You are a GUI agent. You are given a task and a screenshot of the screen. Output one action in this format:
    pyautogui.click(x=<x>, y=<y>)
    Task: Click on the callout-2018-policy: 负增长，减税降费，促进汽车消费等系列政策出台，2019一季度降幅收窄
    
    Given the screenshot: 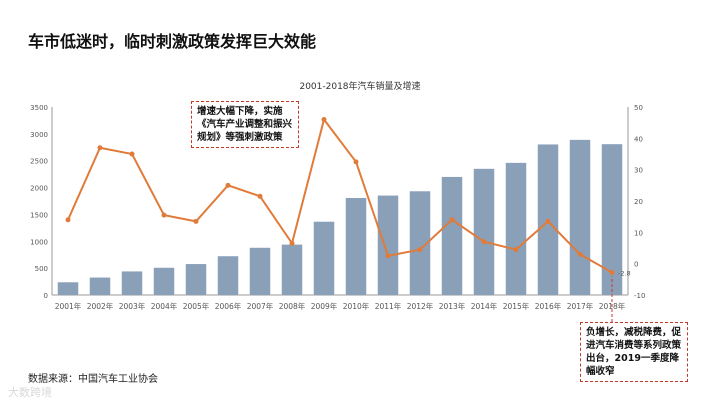 What is the action you would take?
    pyautogui.click(x=634, y=352)
    